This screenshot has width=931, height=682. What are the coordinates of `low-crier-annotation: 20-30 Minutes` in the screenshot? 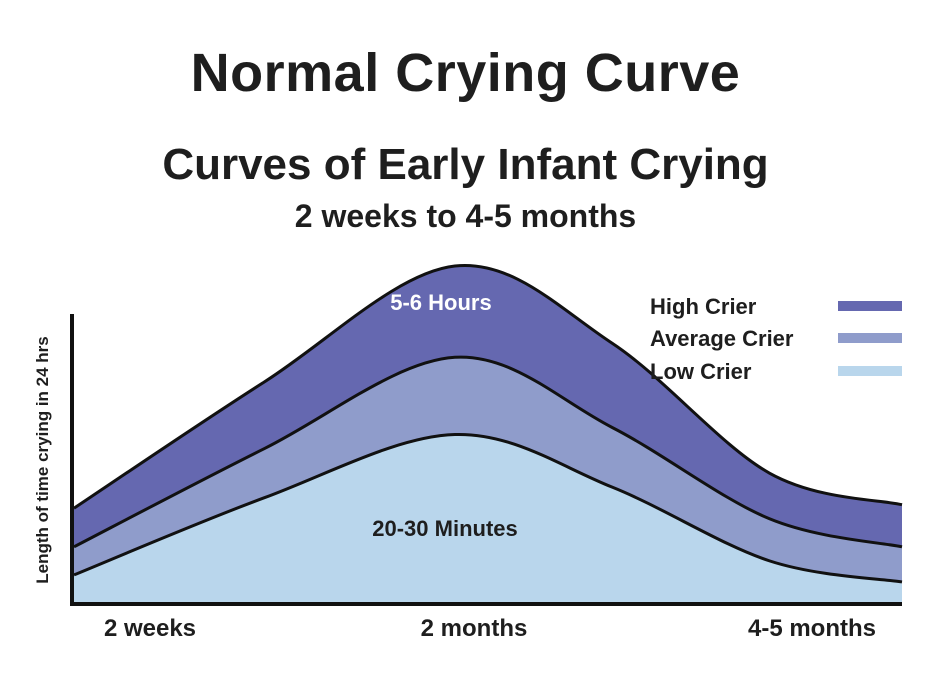 It's located at (445, 528).